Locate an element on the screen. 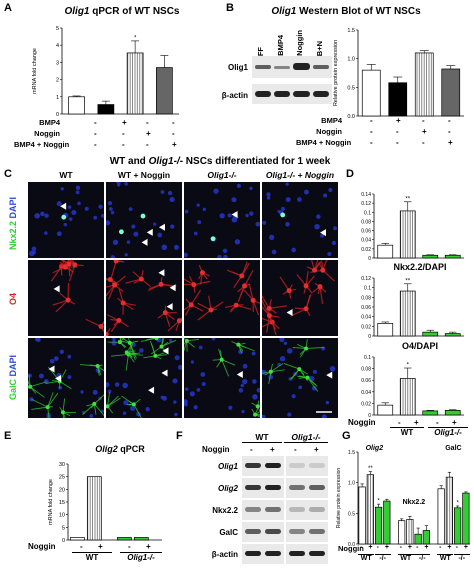 The image size is (474, 569). panel-e-group-ko: Olig1-/- is located at coordinates (141, 557).